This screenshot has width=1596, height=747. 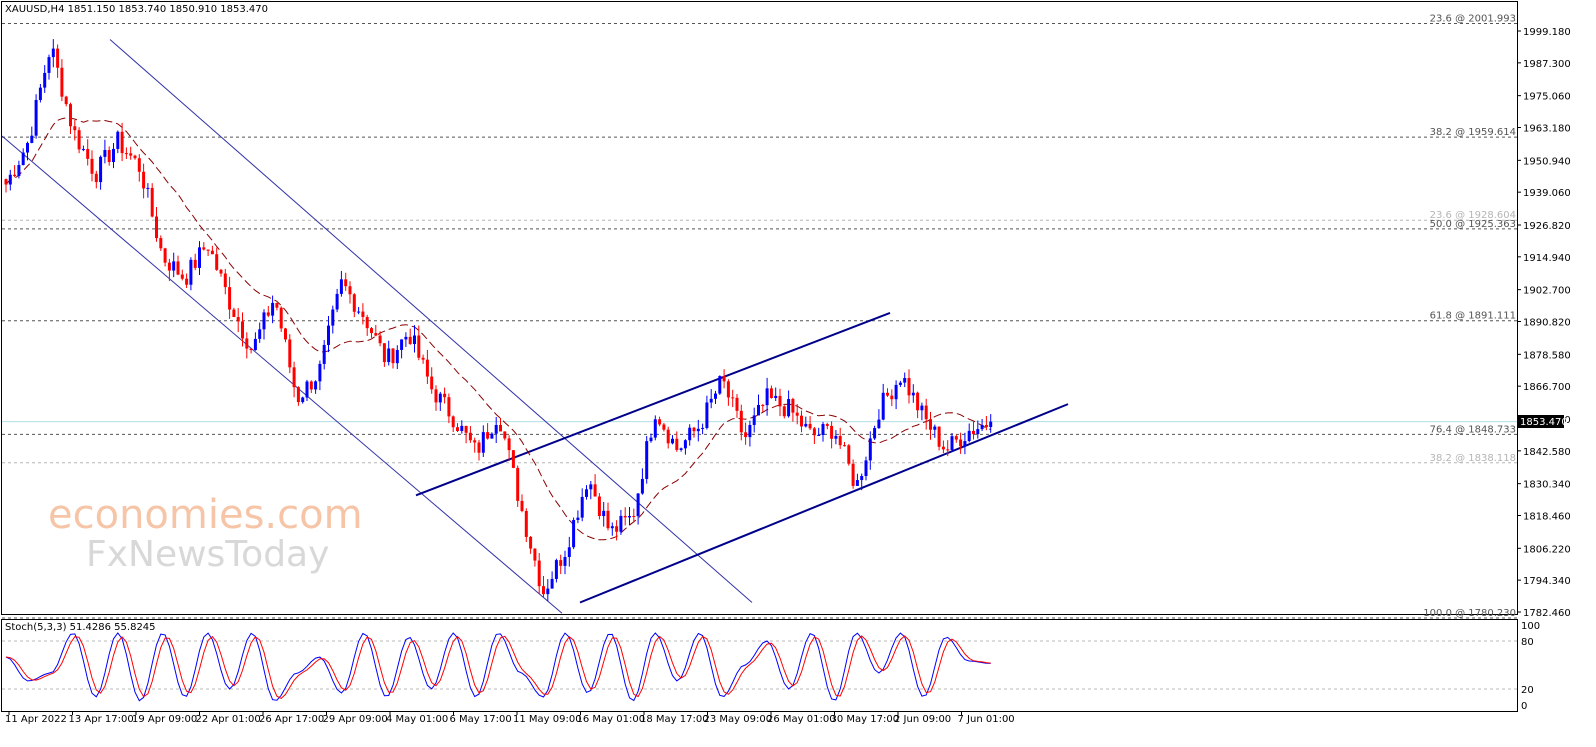 What do you see at coordinates (1473, 429) in the screenshot?
I see `fib-level-label: 76.4 @ 1848.733` at bounding box center [1473, 429].